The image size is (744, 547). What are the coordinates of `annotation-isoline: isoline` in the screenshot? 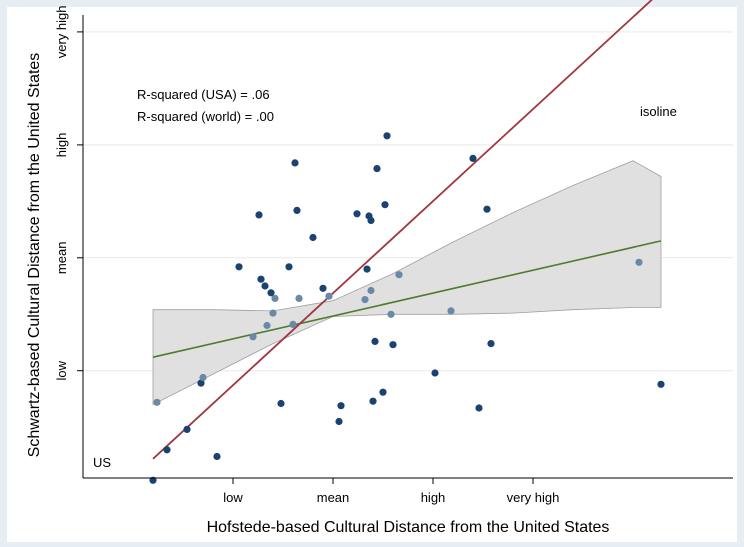 It's located at (658, 111).